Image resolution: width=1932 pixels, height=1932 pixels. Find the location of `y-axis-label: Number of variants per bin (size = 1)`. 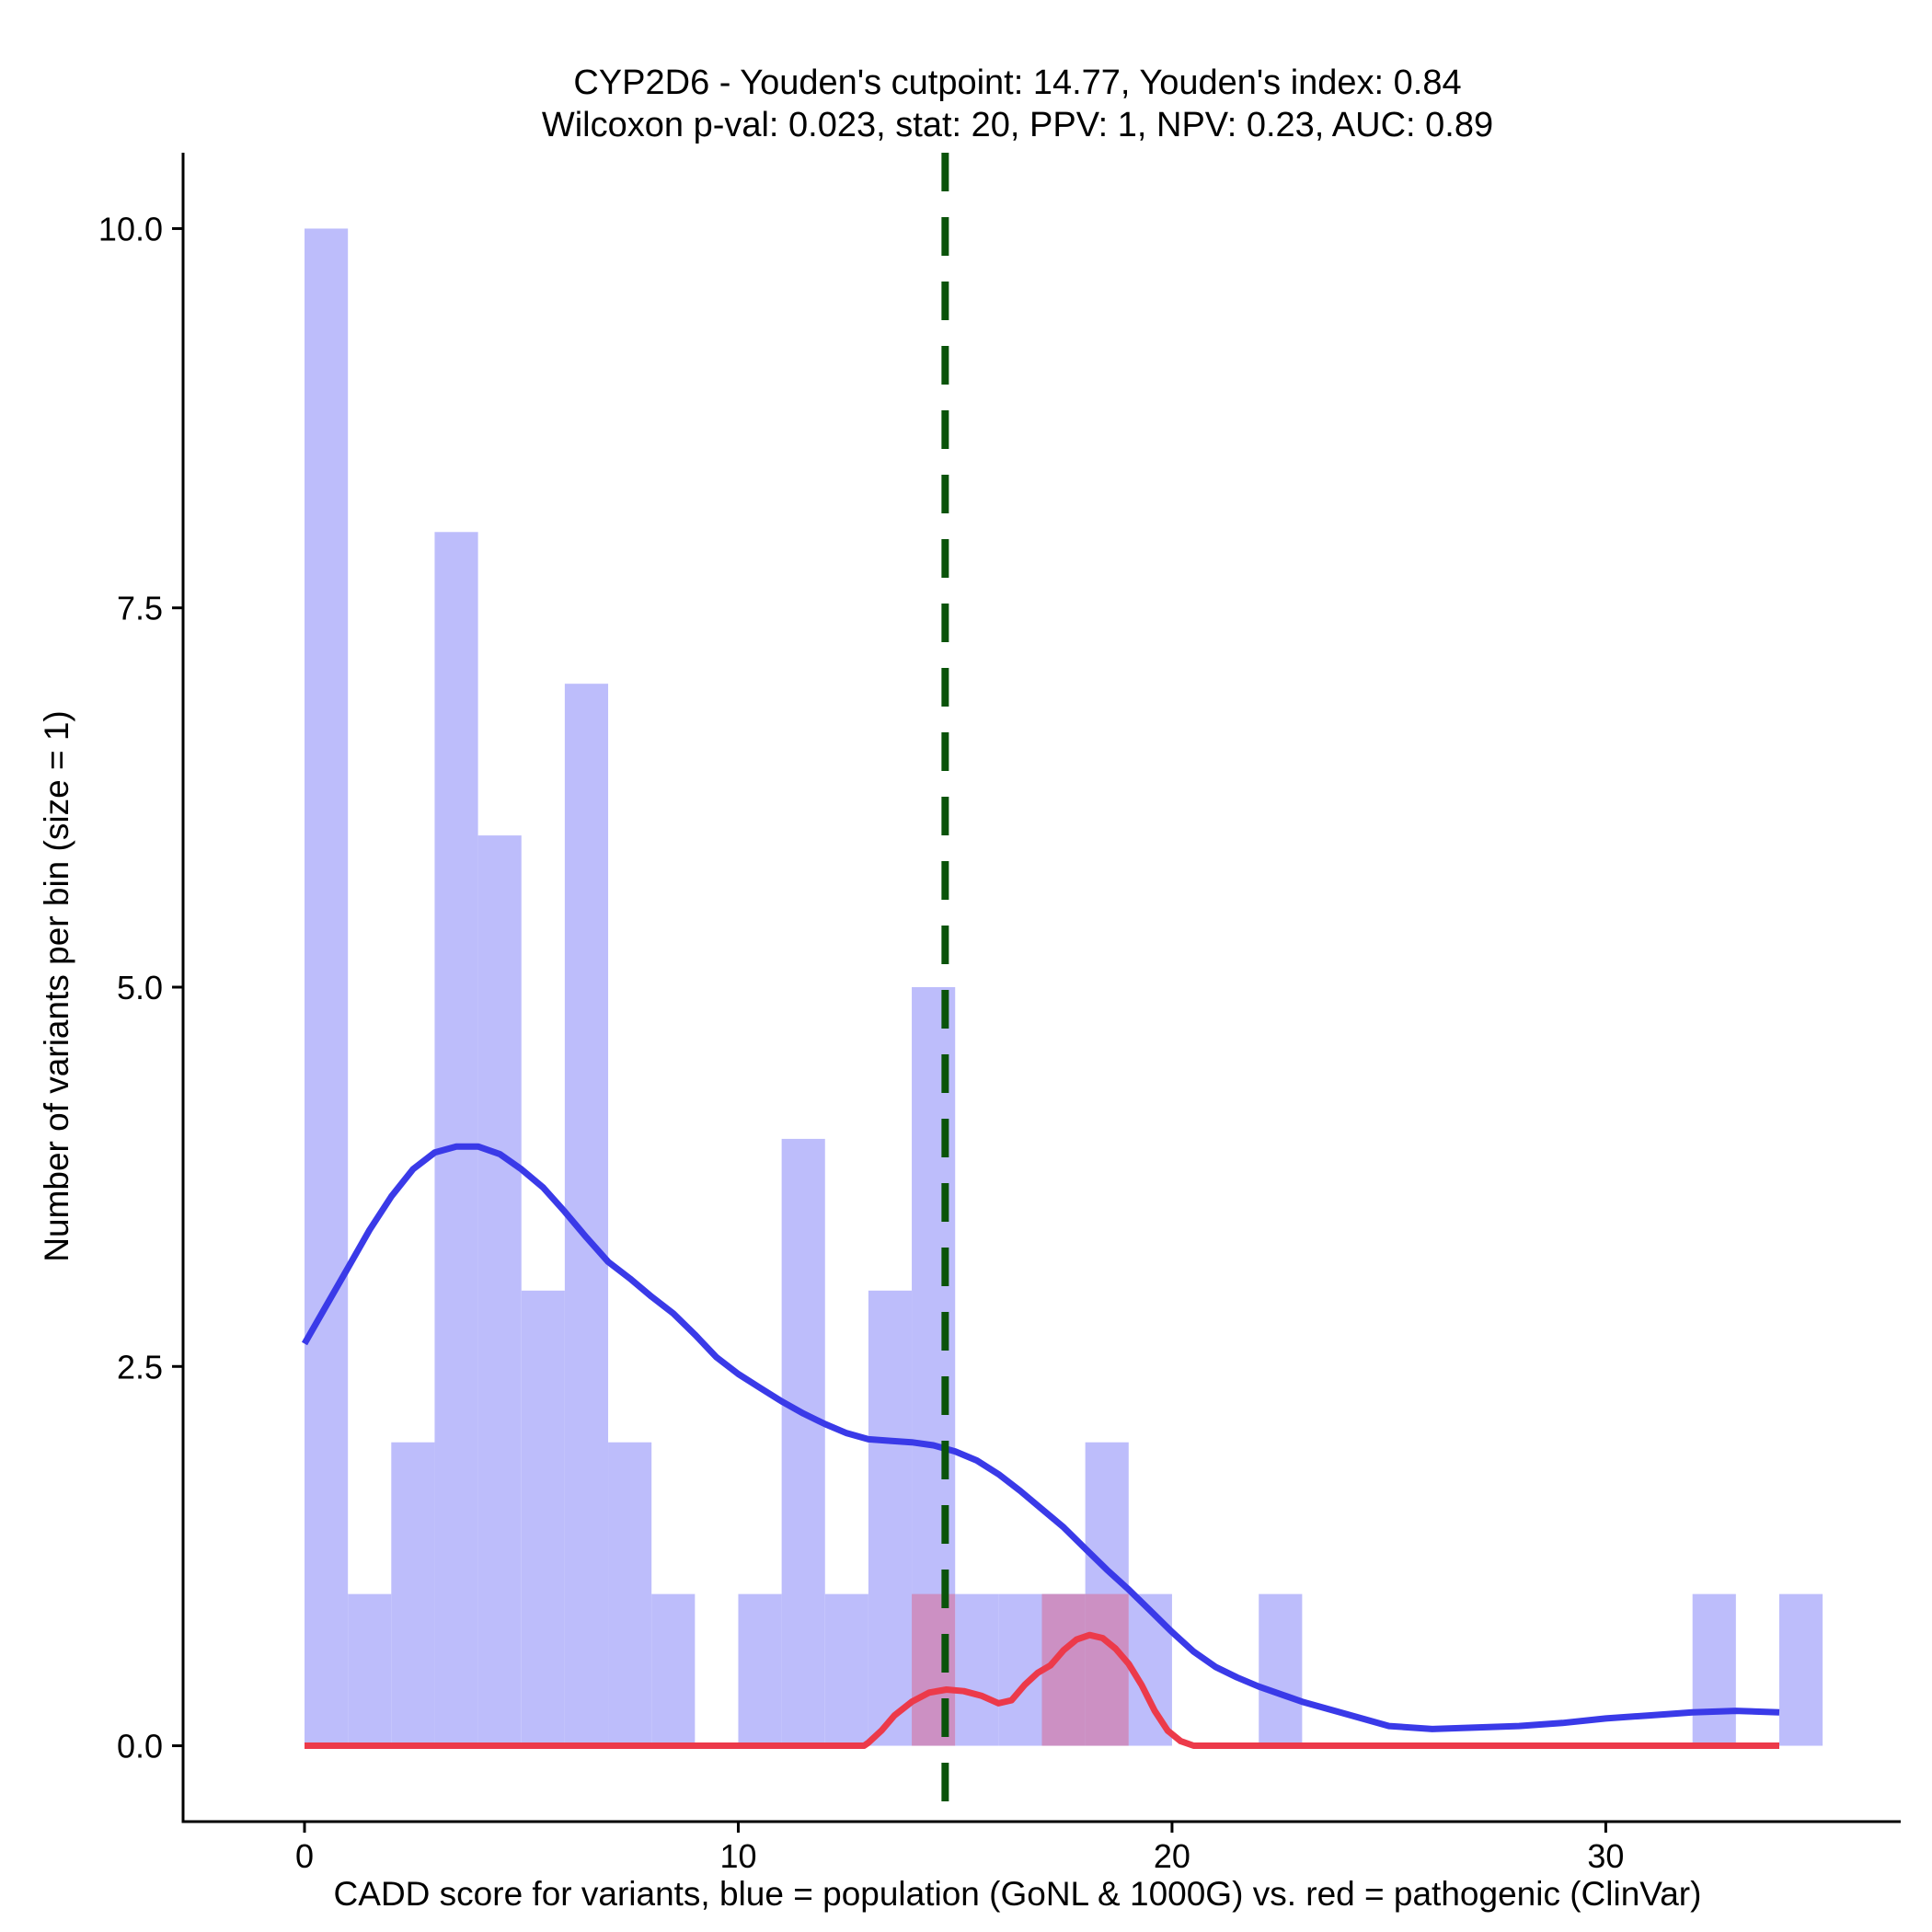

y-axis-label: Number of variants per bin (size = 1) is located at coordinates (56, 985).